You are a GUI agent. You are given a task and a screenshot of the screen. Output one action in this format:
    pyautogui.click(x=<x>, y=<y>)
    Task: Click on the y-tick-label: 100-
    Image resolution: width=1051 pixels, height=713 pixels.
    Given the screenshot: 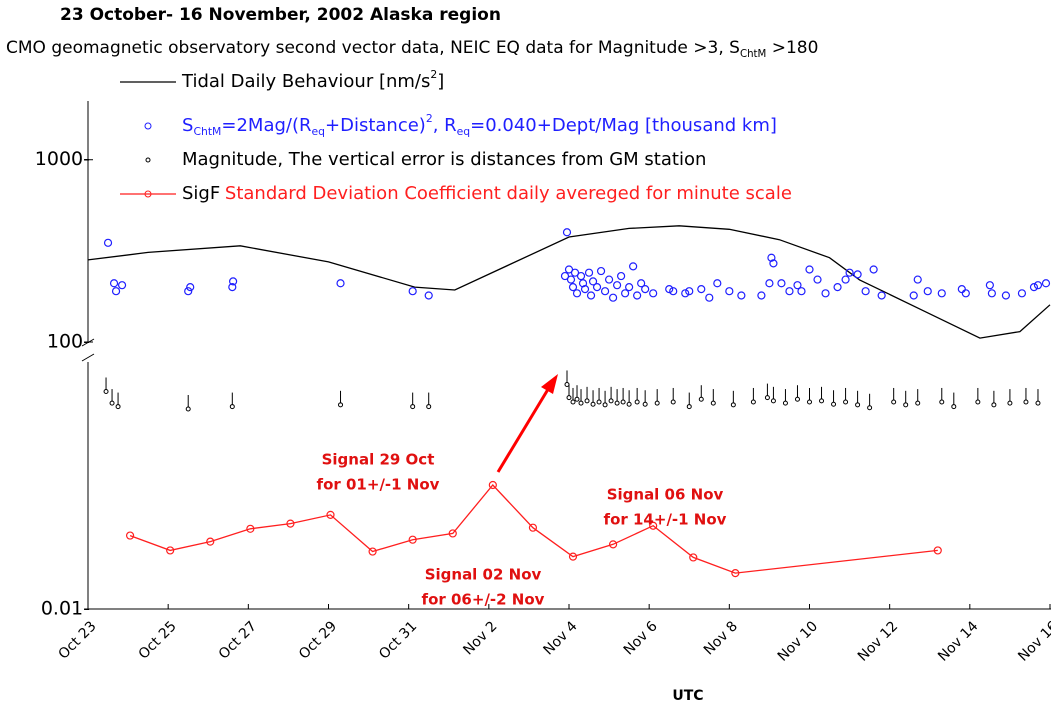 What is the action you would take?
    pyautogui.click(x=68, y=342)
    